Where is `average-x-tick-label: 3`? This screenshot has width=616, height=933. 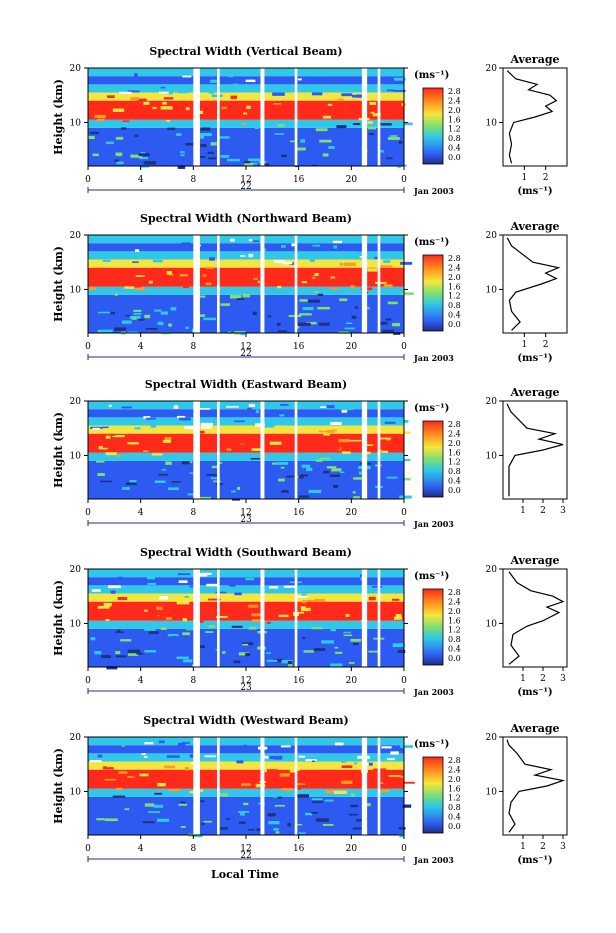
average-x-tick-label: 3 is located at coordinates (563, 511).